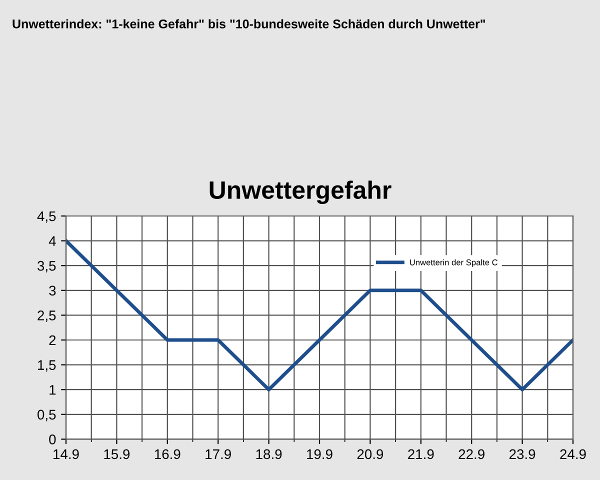 This screenshot has height=480, width=600. Describe the element at coordinates (46, 217) in the screenshot. I see `y-tick-label: 4,5` at that location.